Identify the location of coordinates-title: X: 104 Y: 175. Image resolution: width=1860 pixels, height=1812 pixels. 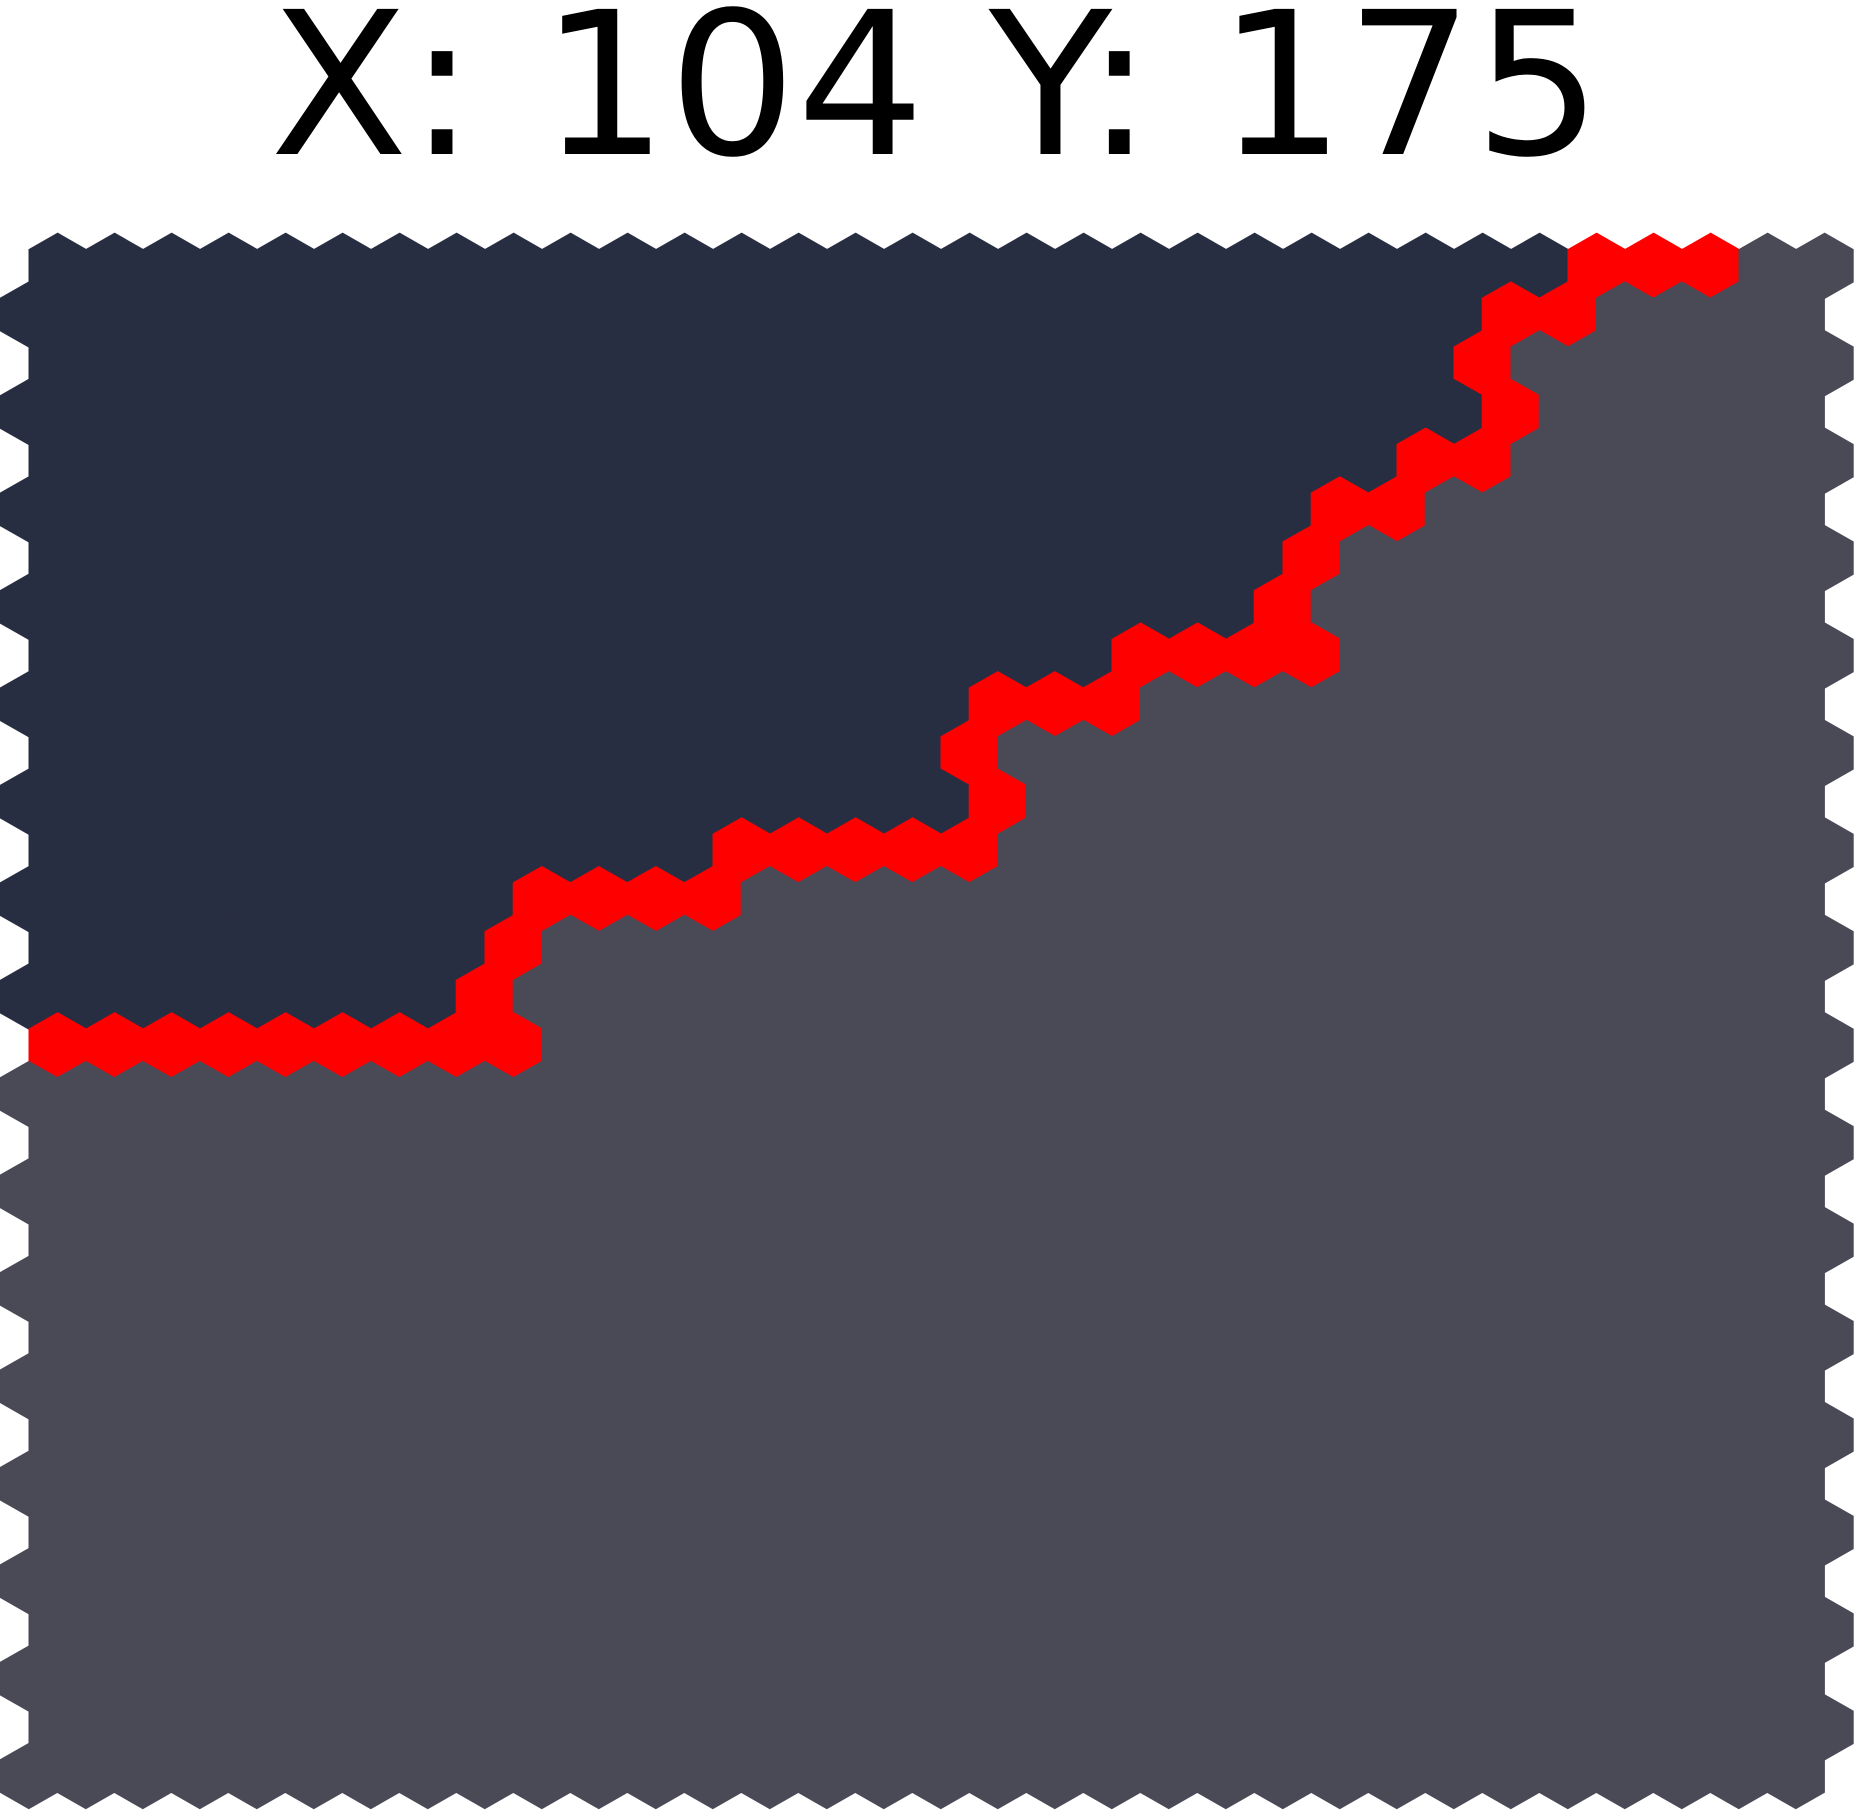
(936, 101).